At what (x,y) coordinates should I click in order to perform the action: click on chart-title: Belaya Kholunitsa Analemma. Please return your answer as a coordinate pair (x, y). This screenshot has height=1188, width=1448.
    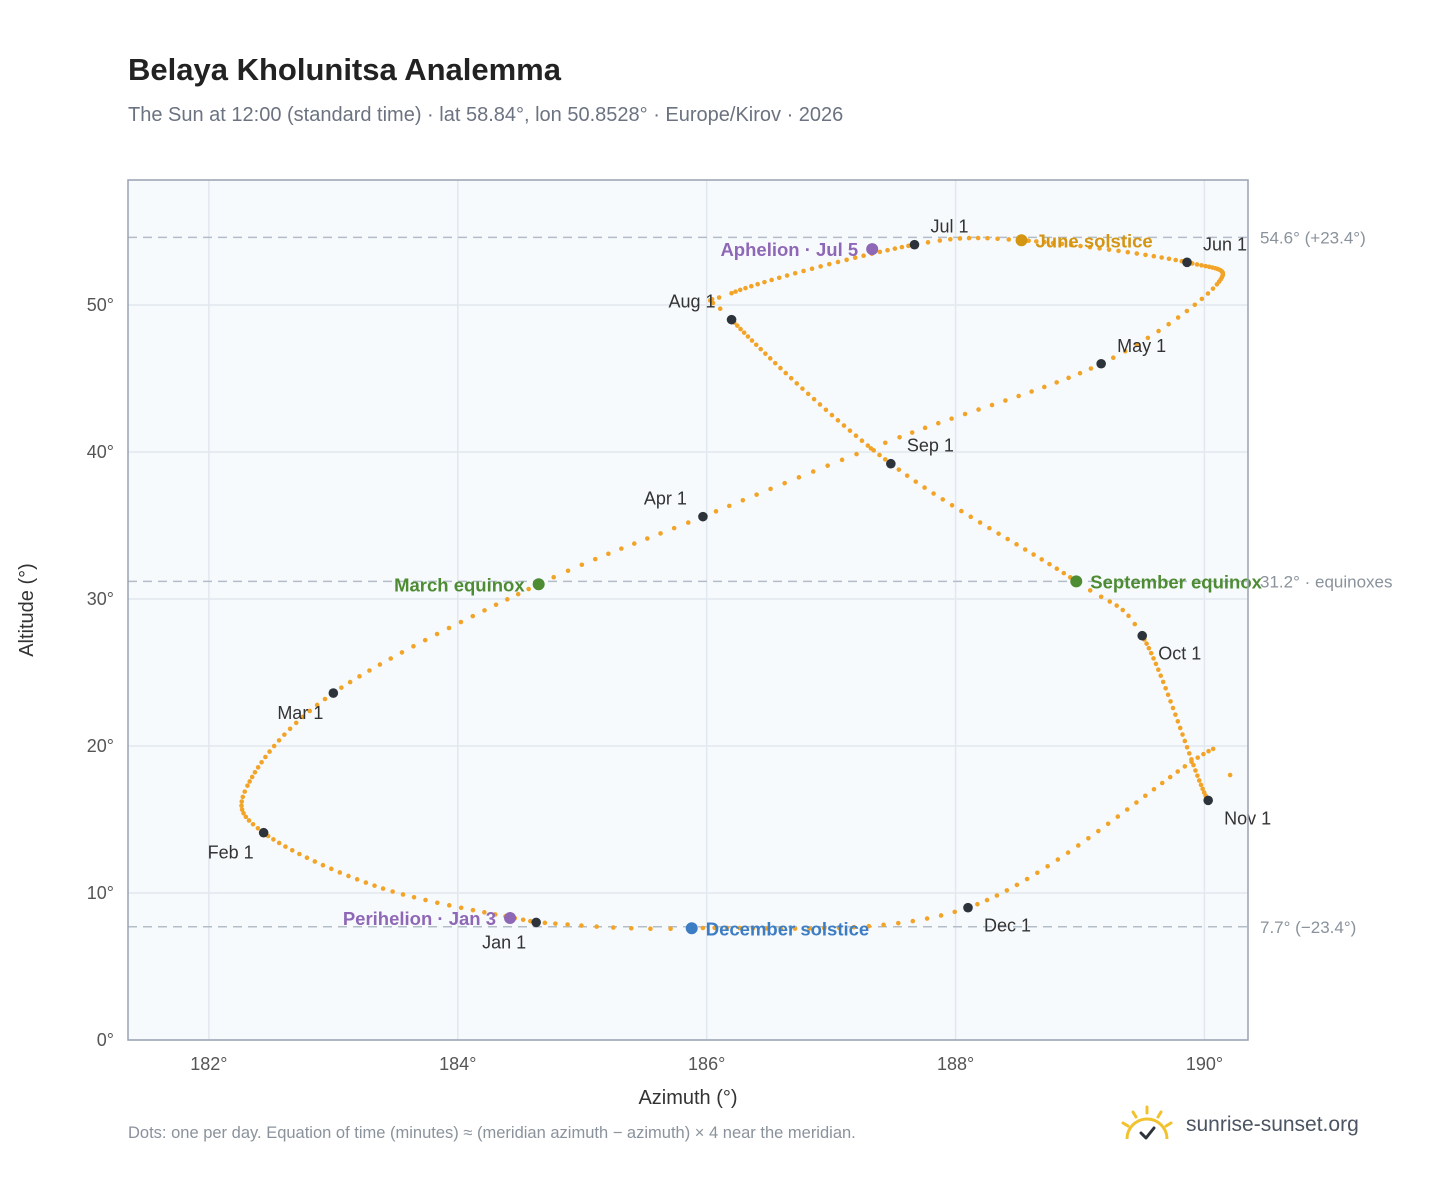
    Looking at the image, I should click on (344, 69).